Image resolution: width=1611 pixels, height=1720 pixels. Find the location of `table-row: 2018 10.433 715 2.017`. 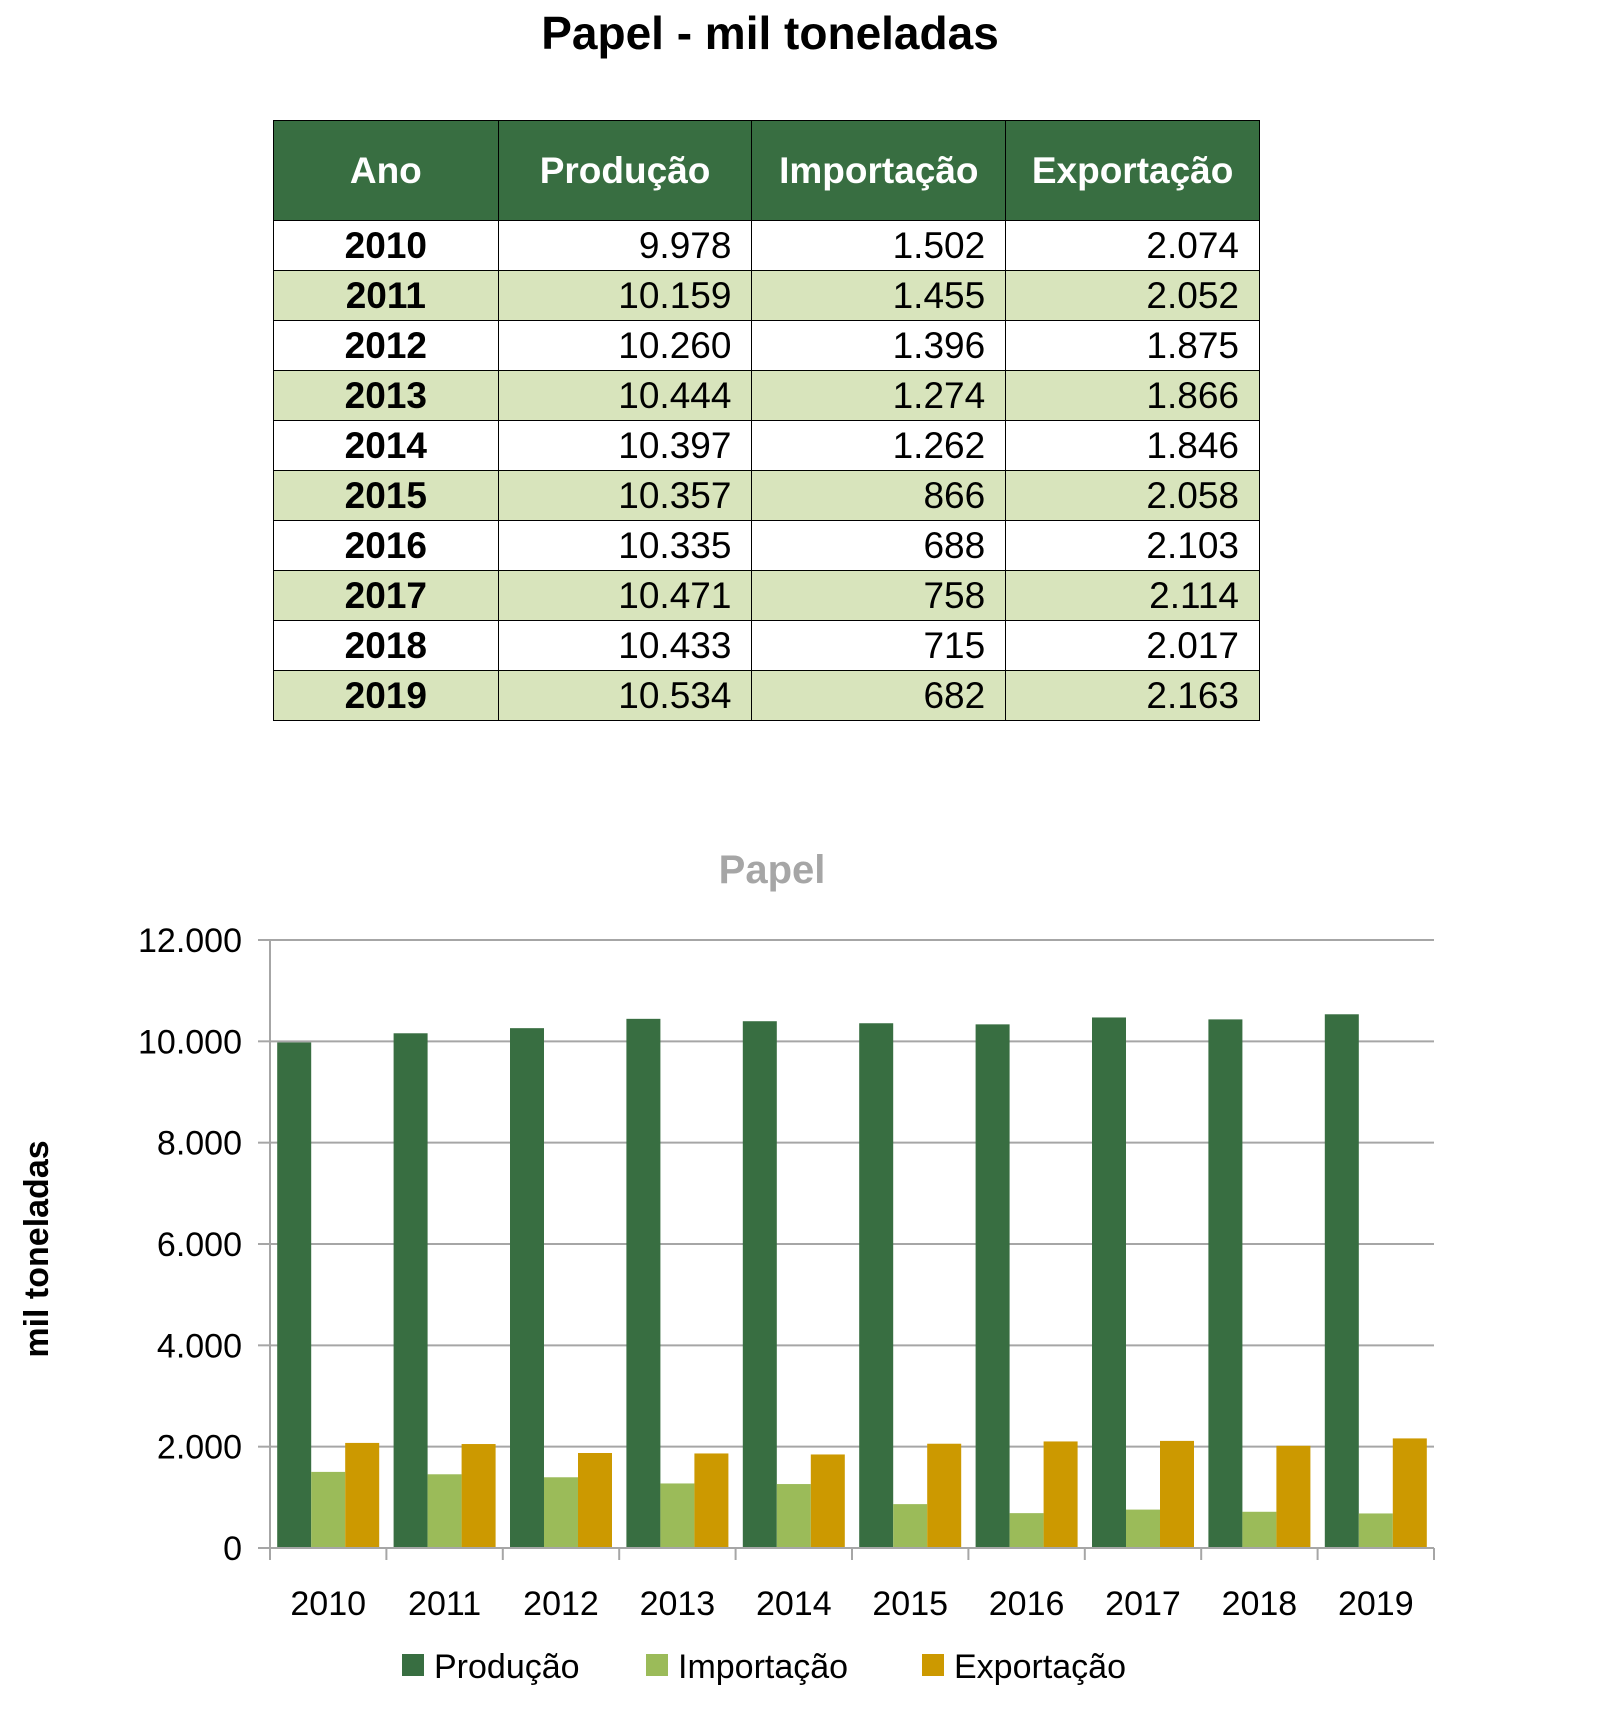

table-row: 2018 10.433 715 2.017 is located at coordinates (766, 645).